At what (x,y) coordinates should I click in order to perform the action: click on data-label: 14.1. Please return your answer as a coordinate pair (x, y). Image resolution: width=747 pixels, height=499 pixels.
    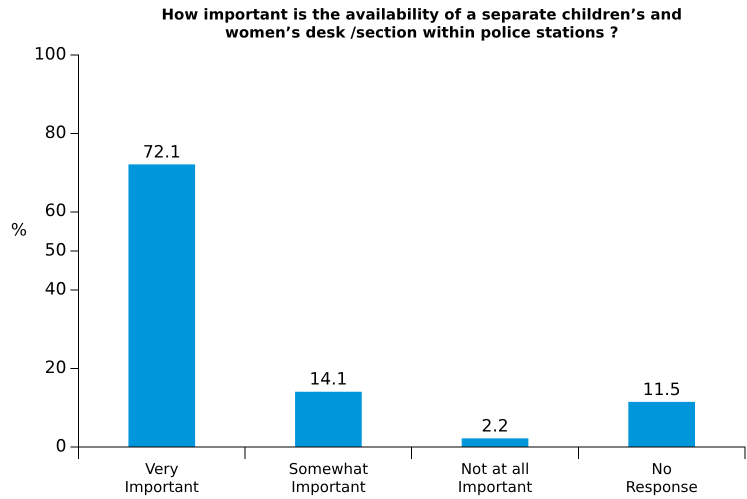
    Looking at the image, I should click on (328, 380).